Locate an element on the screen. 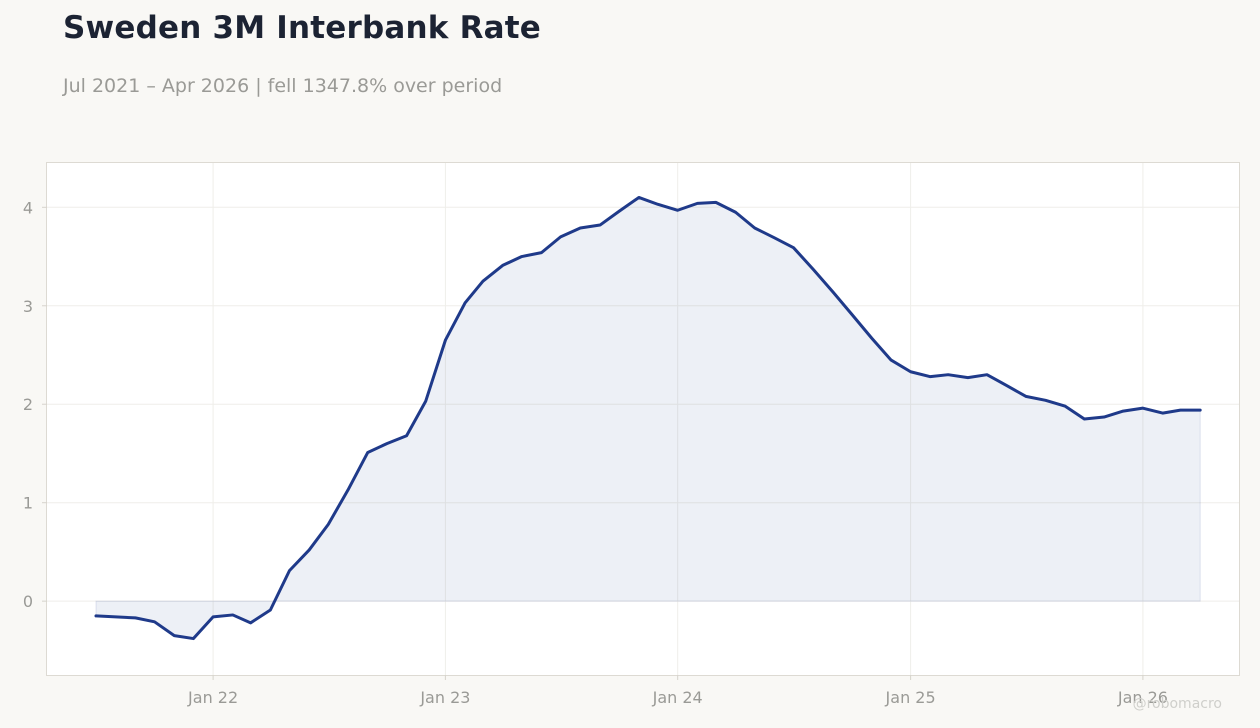 This screenshot has height=728, width=1260. x-tick-label: Jan 22 is located at coordinates (212, 697).